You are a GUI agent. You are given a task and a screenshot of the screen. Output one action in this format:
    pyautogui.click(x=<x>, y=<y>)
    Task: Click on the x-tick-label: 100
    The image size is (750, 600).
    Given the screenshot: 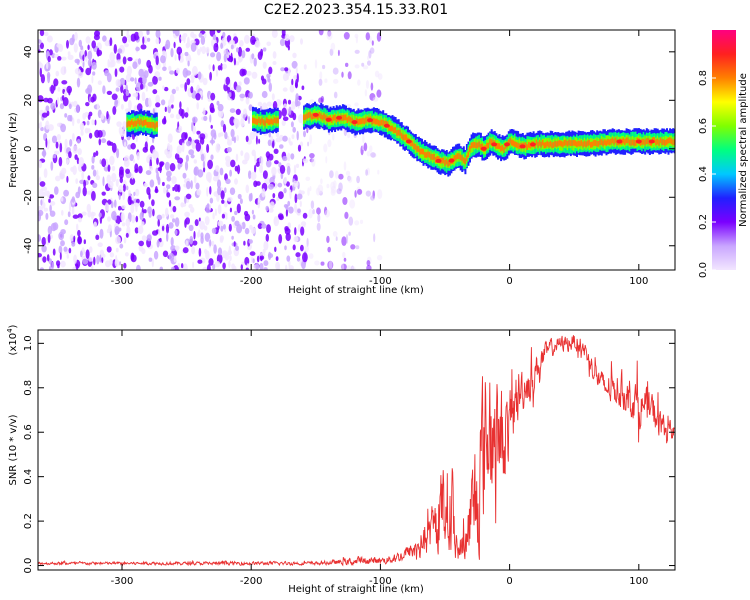 What is the action you would take?
    pyautogui.click(x=638, y=281)
    